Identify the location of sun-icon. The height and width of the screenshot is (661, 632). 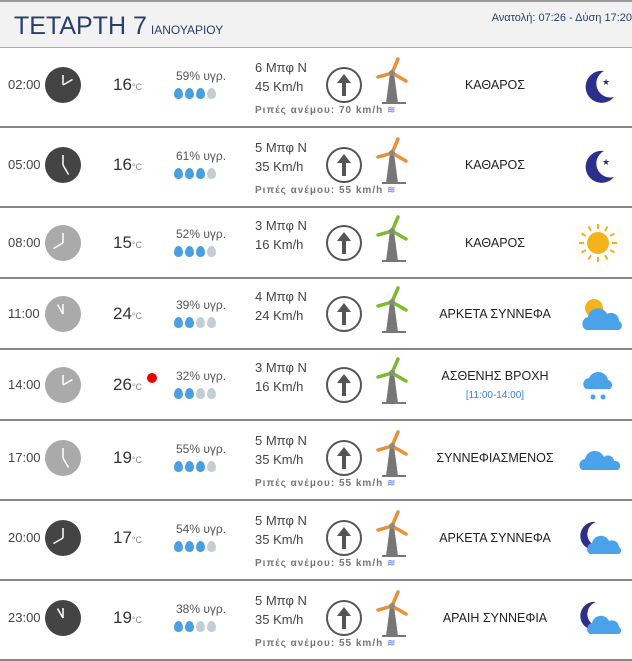
(598, 245).